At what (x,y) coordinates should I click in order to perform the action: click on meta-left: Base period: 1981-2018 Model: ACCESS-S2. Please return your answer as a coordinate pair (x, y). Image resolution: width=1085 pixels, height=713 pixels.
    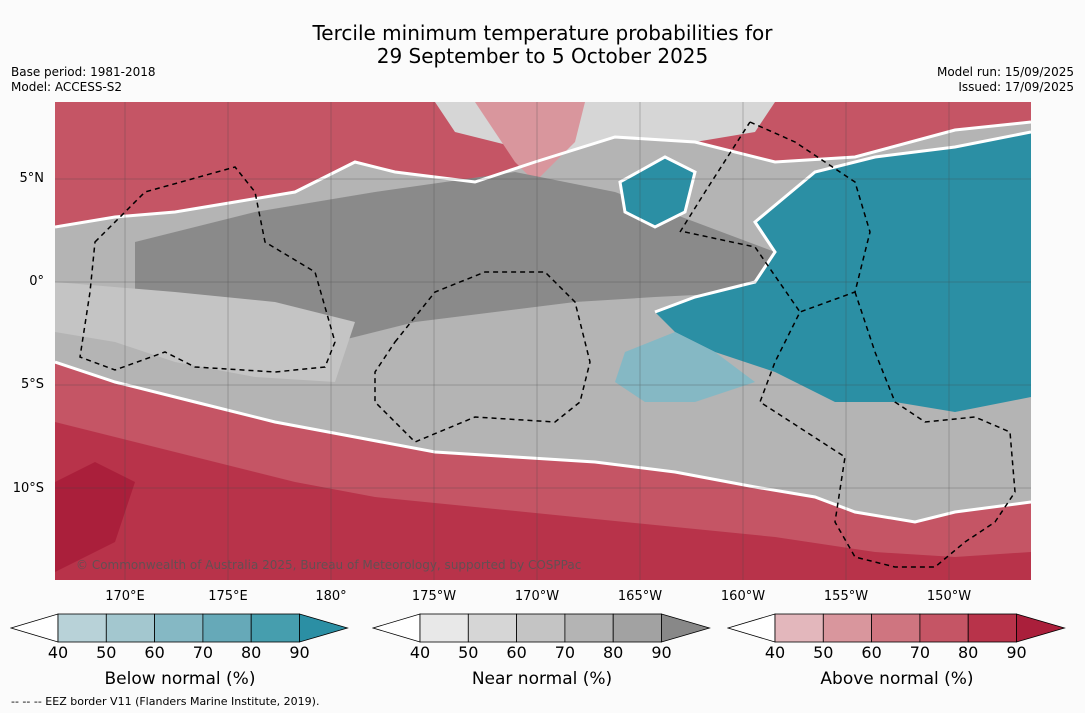
    Looking at the image, I should click on (83, 80).